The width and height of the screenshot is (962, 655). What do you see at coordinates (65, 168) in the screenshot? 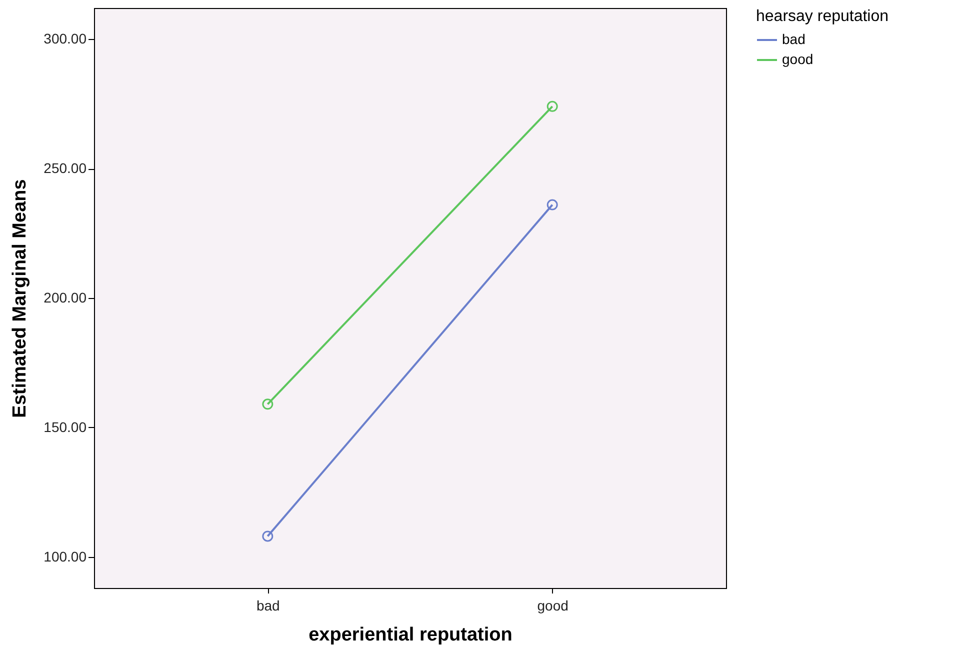
I see `y-tick-label: 250.00` at bounding box center [65, 168].